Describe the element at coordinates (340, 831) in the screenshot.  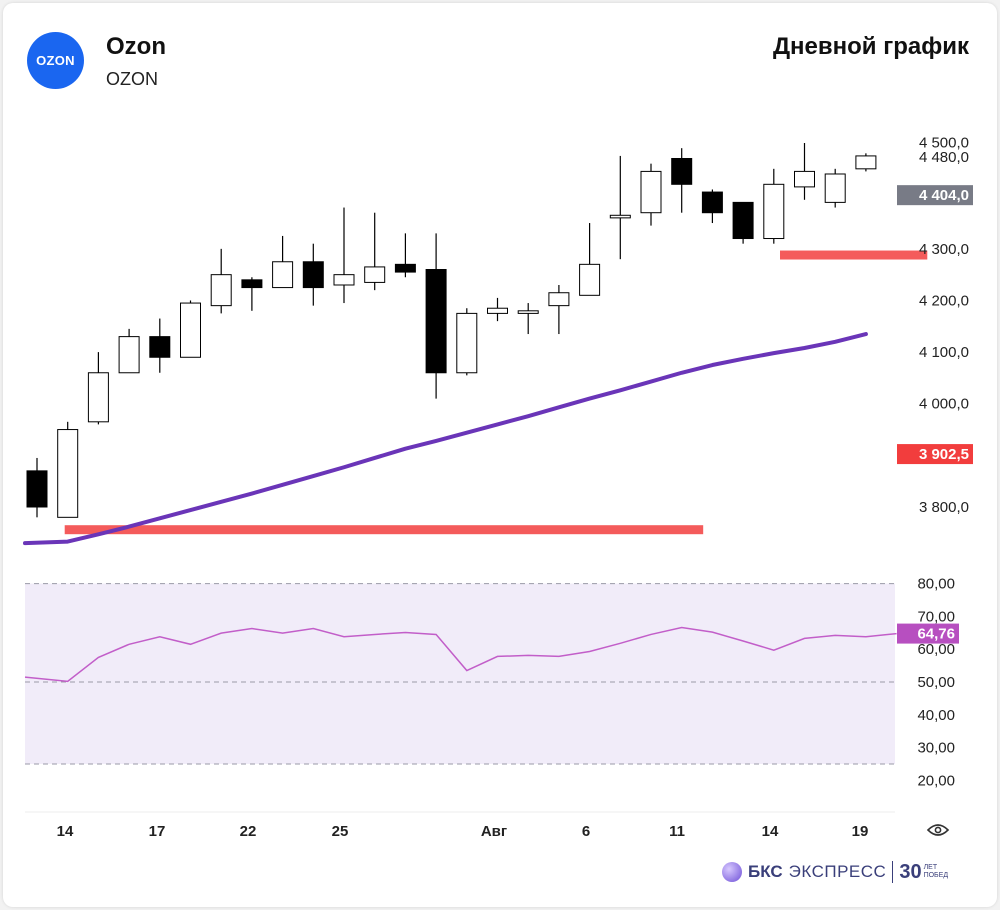
I see `time-tick-label: 25` at that location.